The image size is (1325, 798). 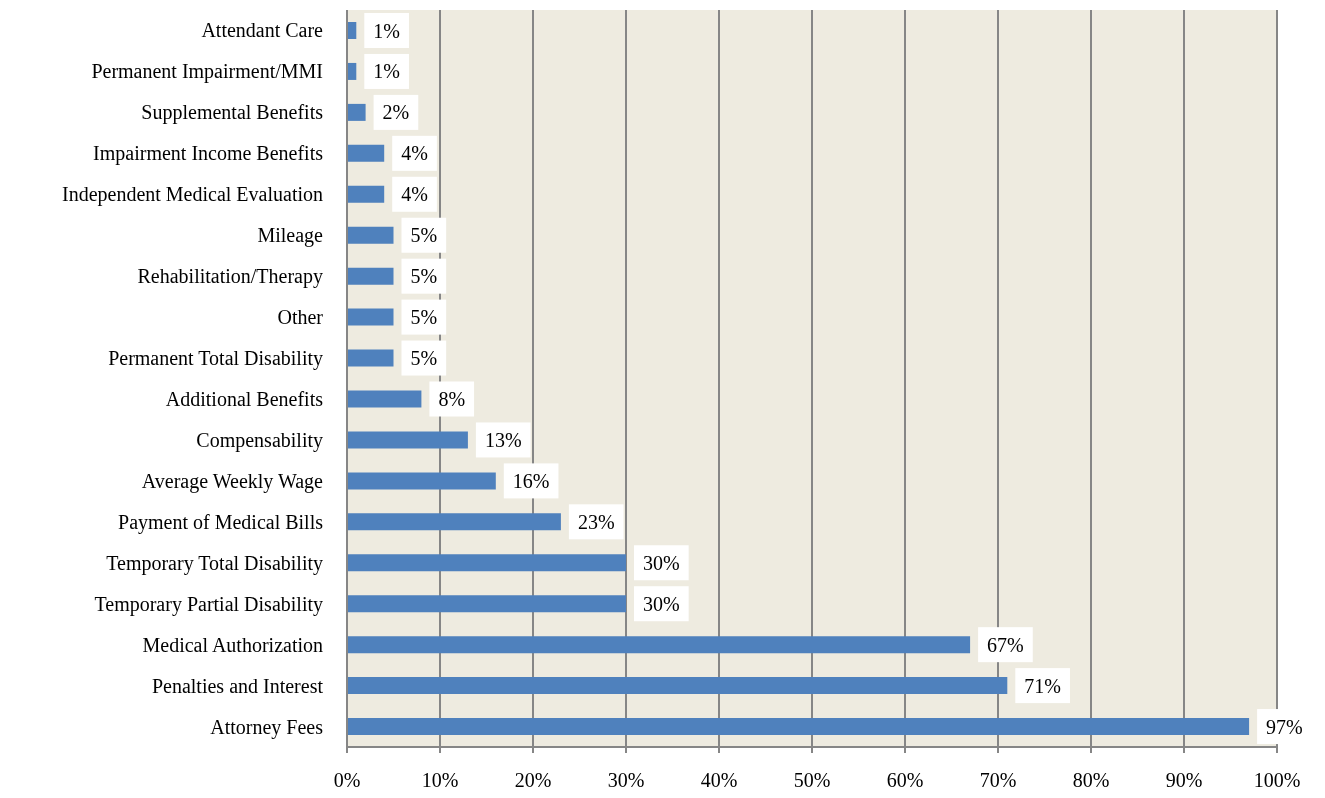 I want to click on y-tick-label: Temporary Total Disability, so click(x=214, y=563).